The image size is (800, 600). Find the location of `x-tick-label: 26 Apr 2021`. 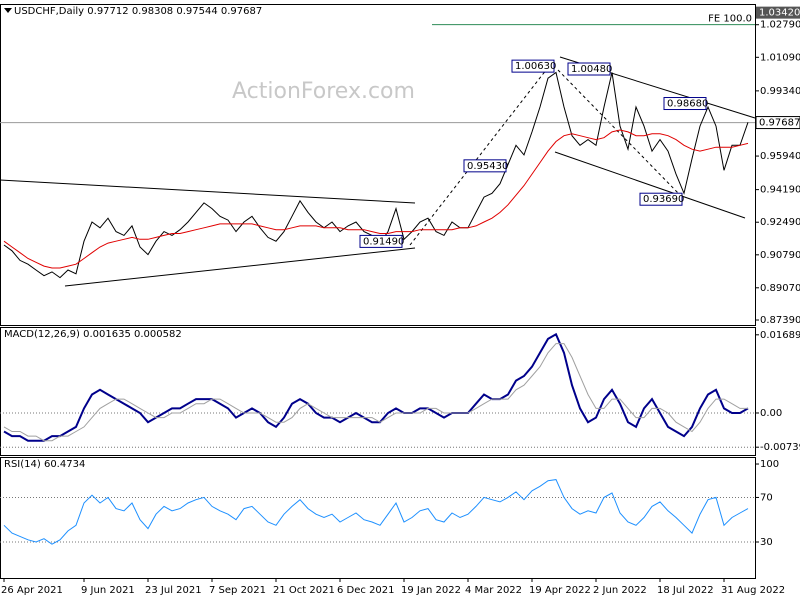

x-tick-label: 26 Apr 2021 is located at coordinates (32, 590).